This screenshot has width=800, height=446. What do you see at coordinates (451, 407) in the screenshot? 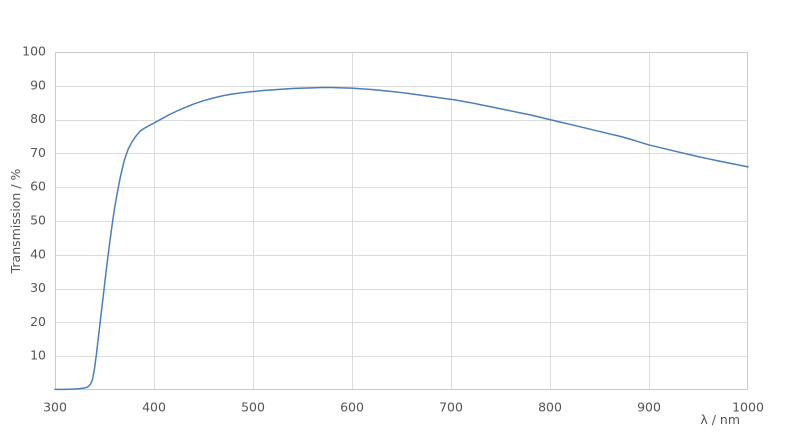
I see `x-tick-label: 700` at bounding box center [451, 407].